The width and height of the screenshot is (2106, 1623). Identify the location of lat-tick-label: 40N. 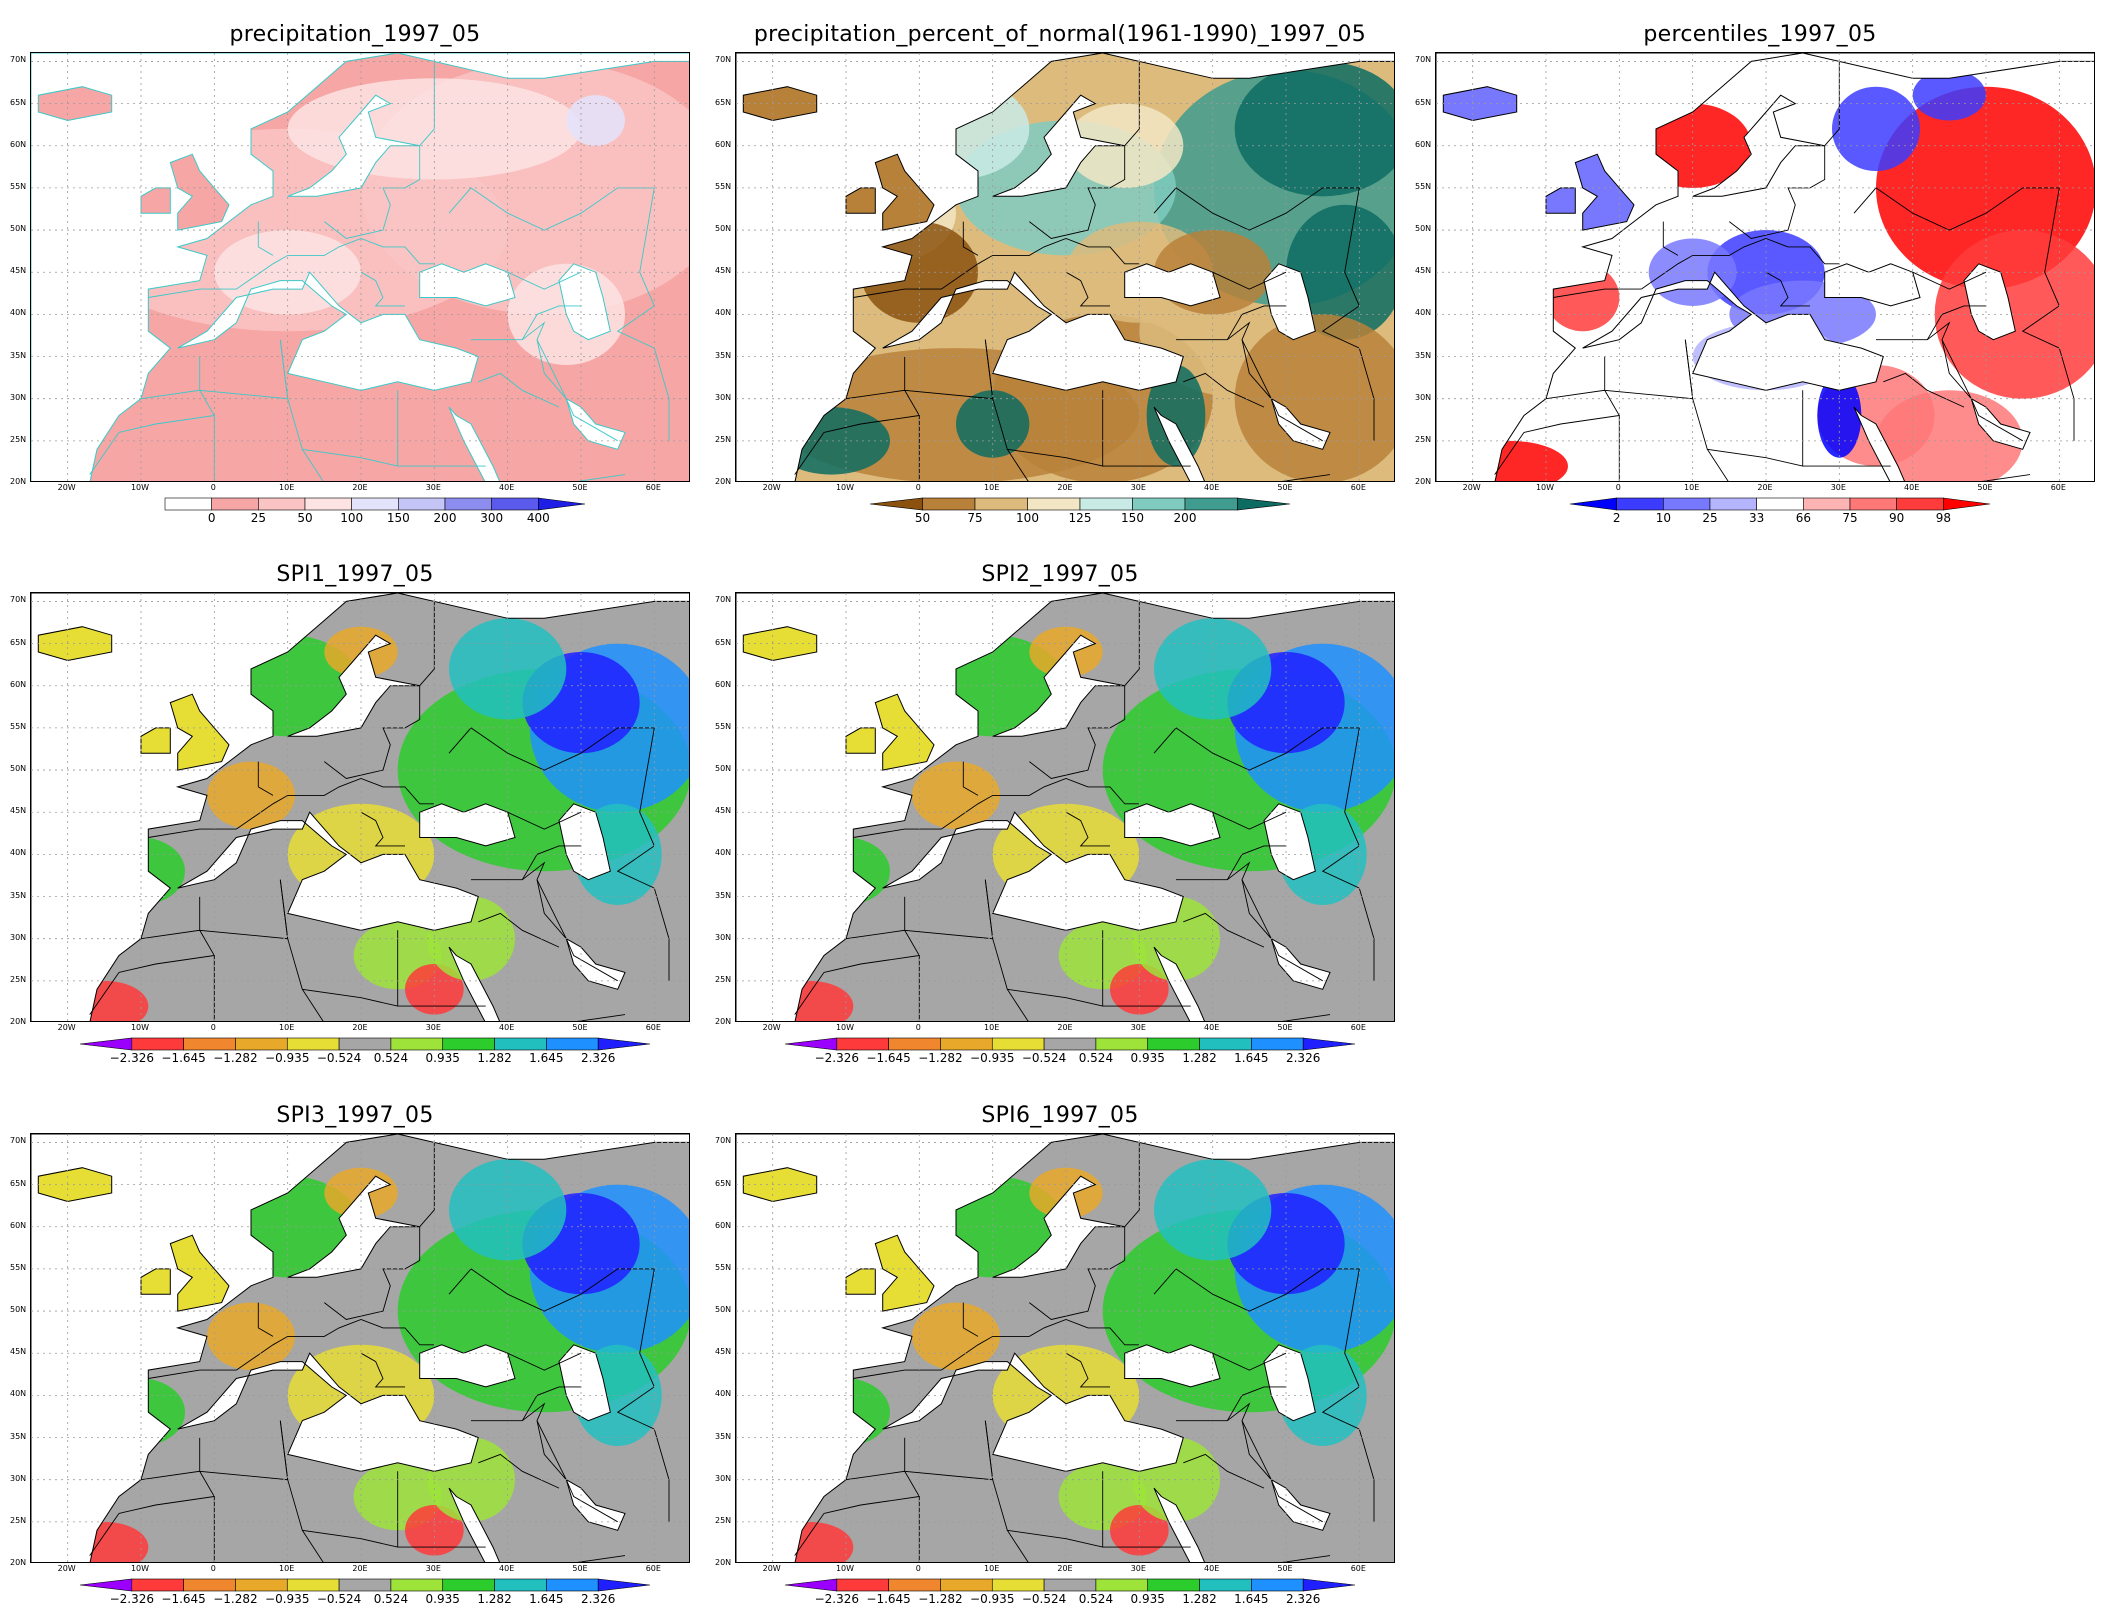
(1423, 313).